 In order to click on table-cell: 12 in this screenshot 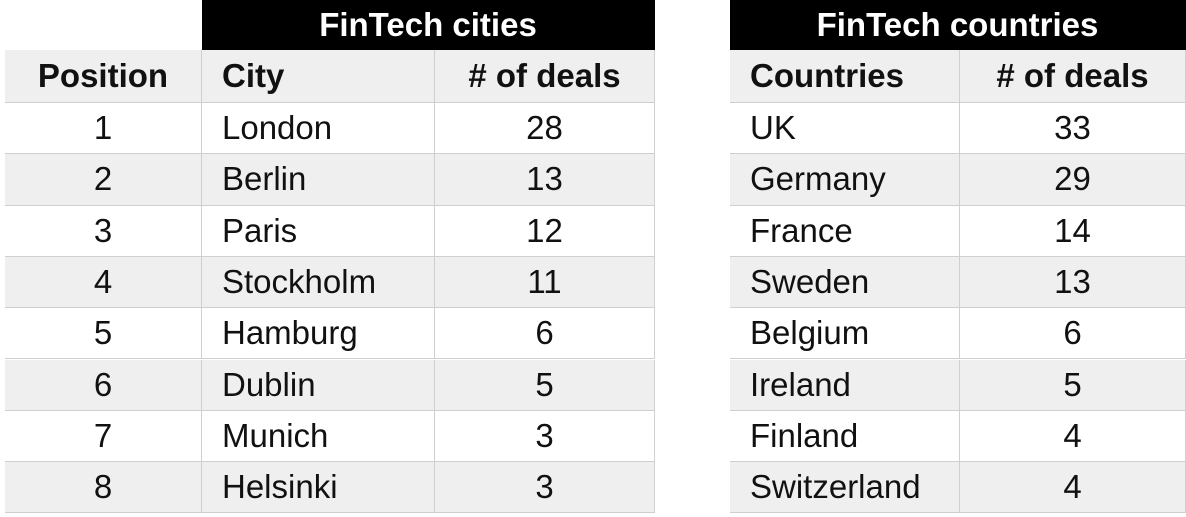, I will do `click(545, 231)`.